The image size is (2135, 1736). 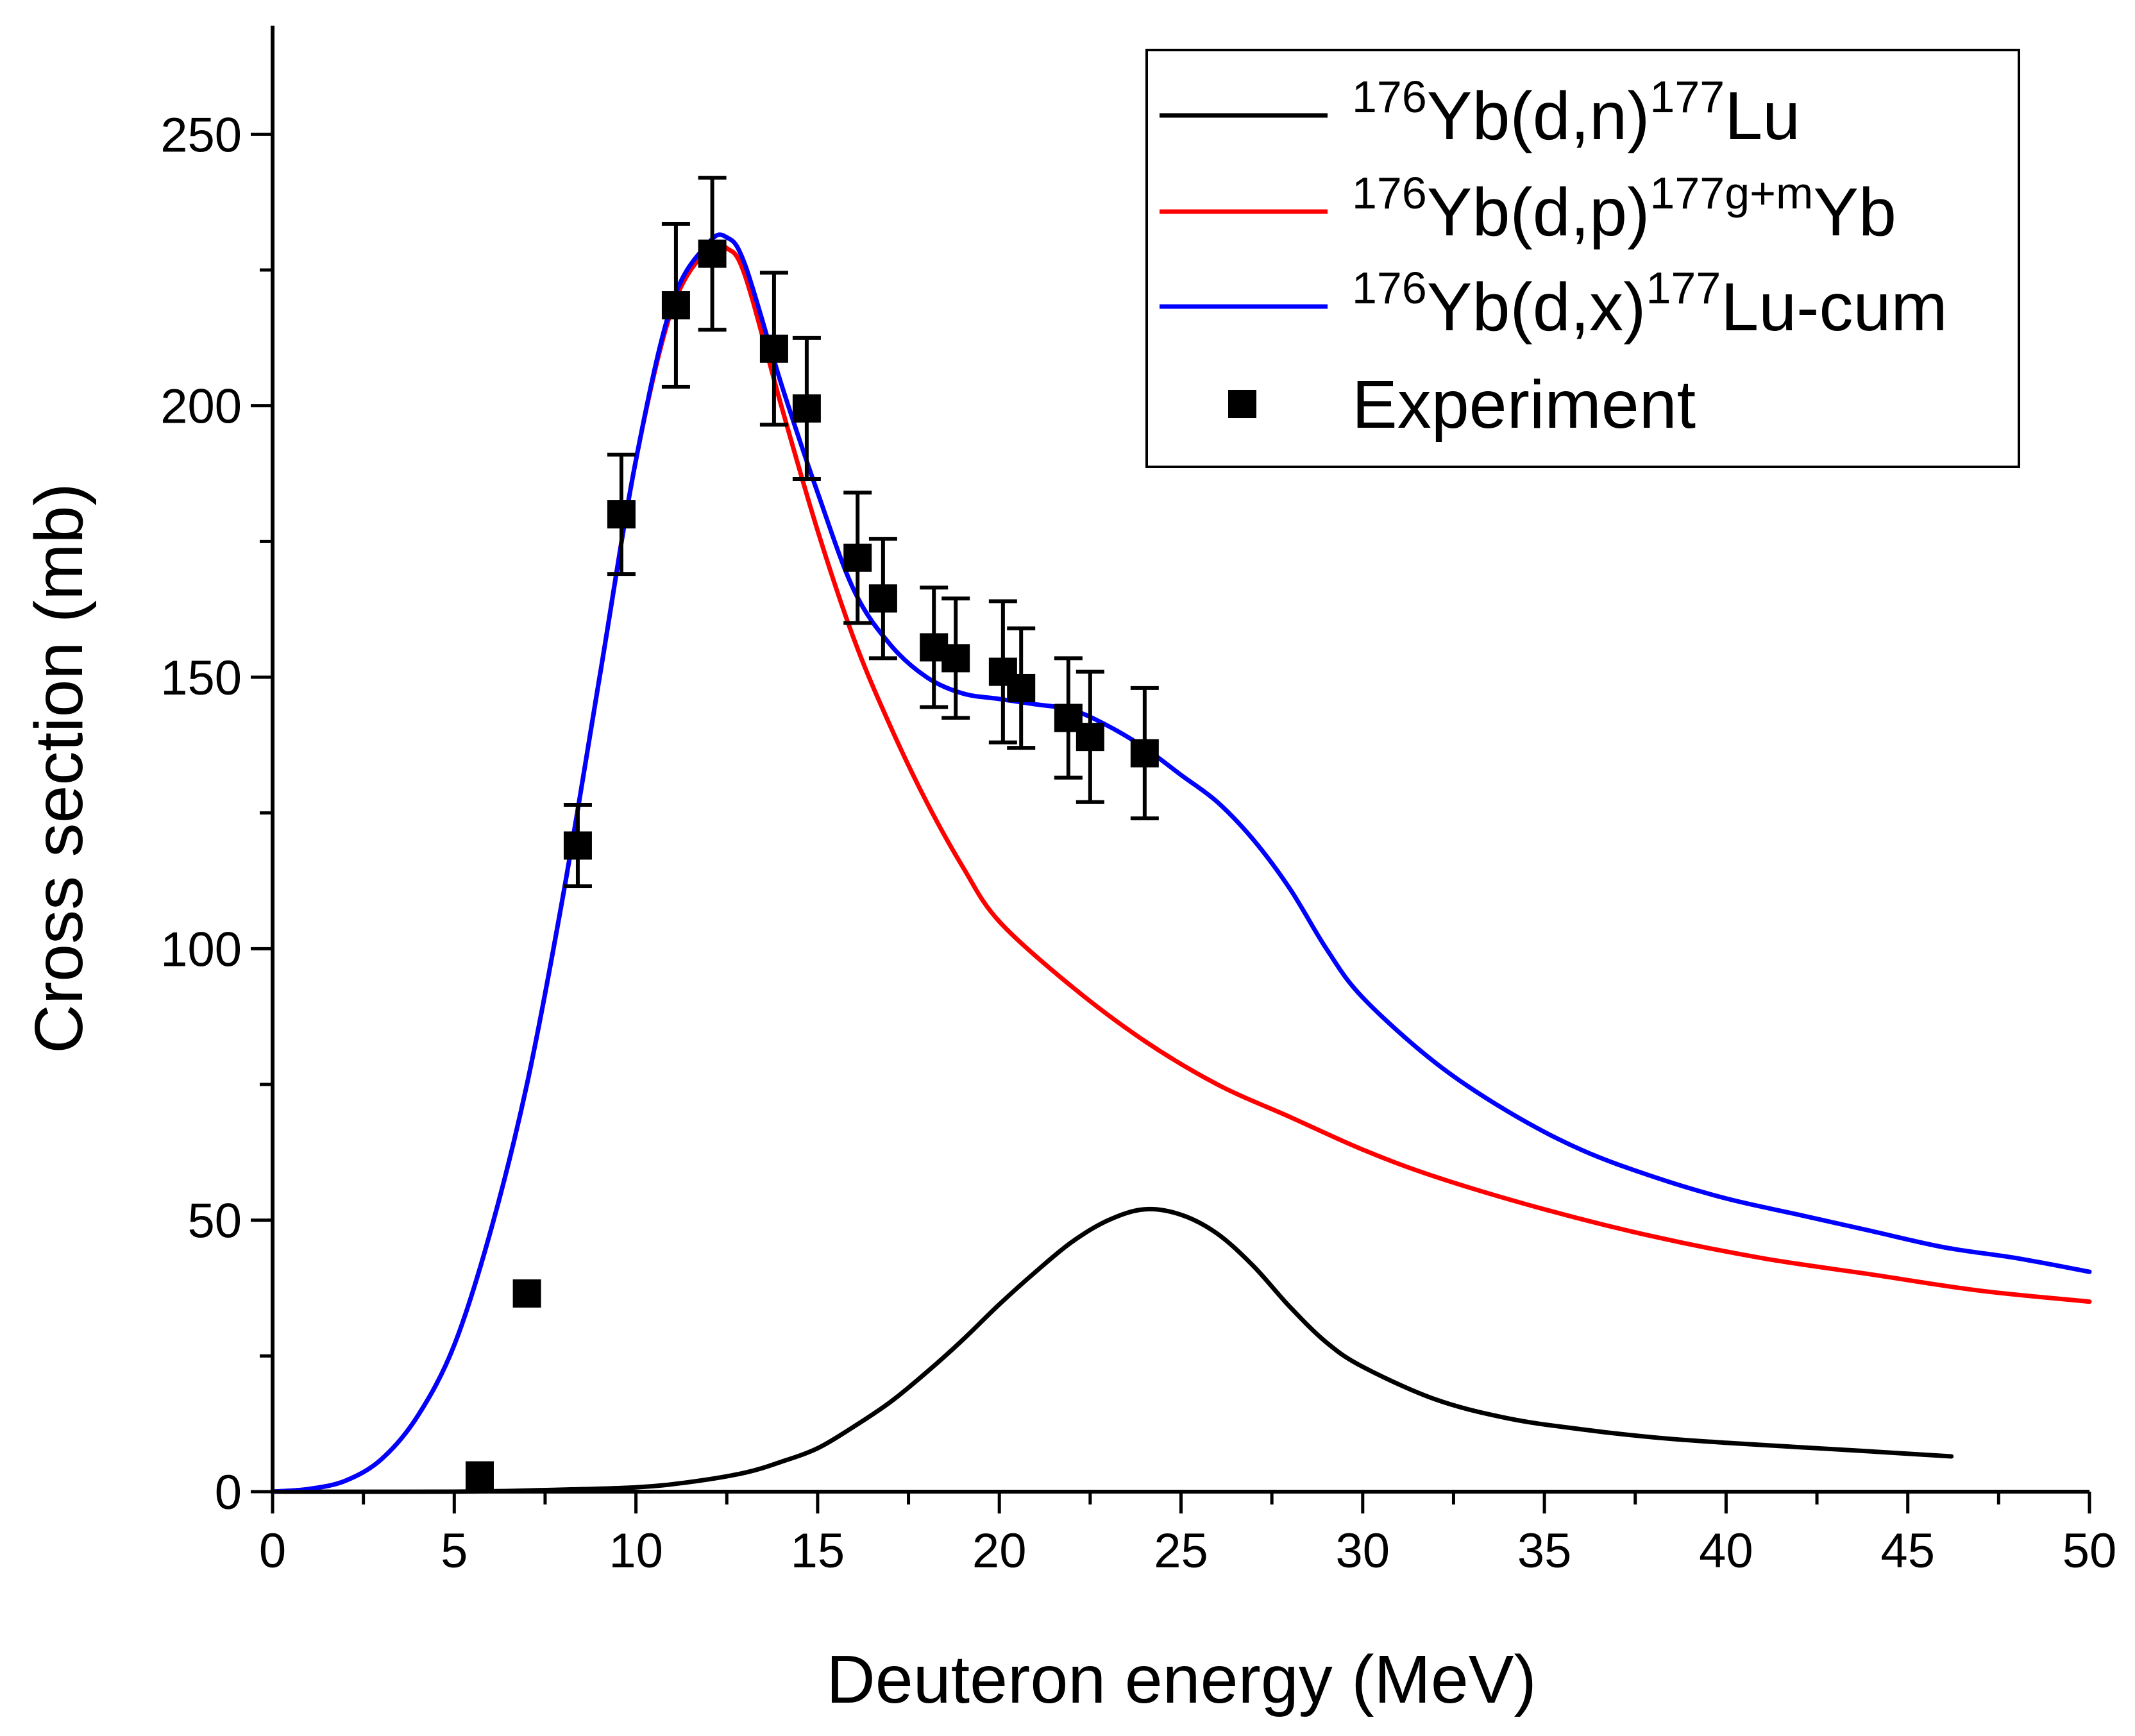 I want to click on x-axis-title: Deuteron energy (MeV), so click(x=1182, y=1680).